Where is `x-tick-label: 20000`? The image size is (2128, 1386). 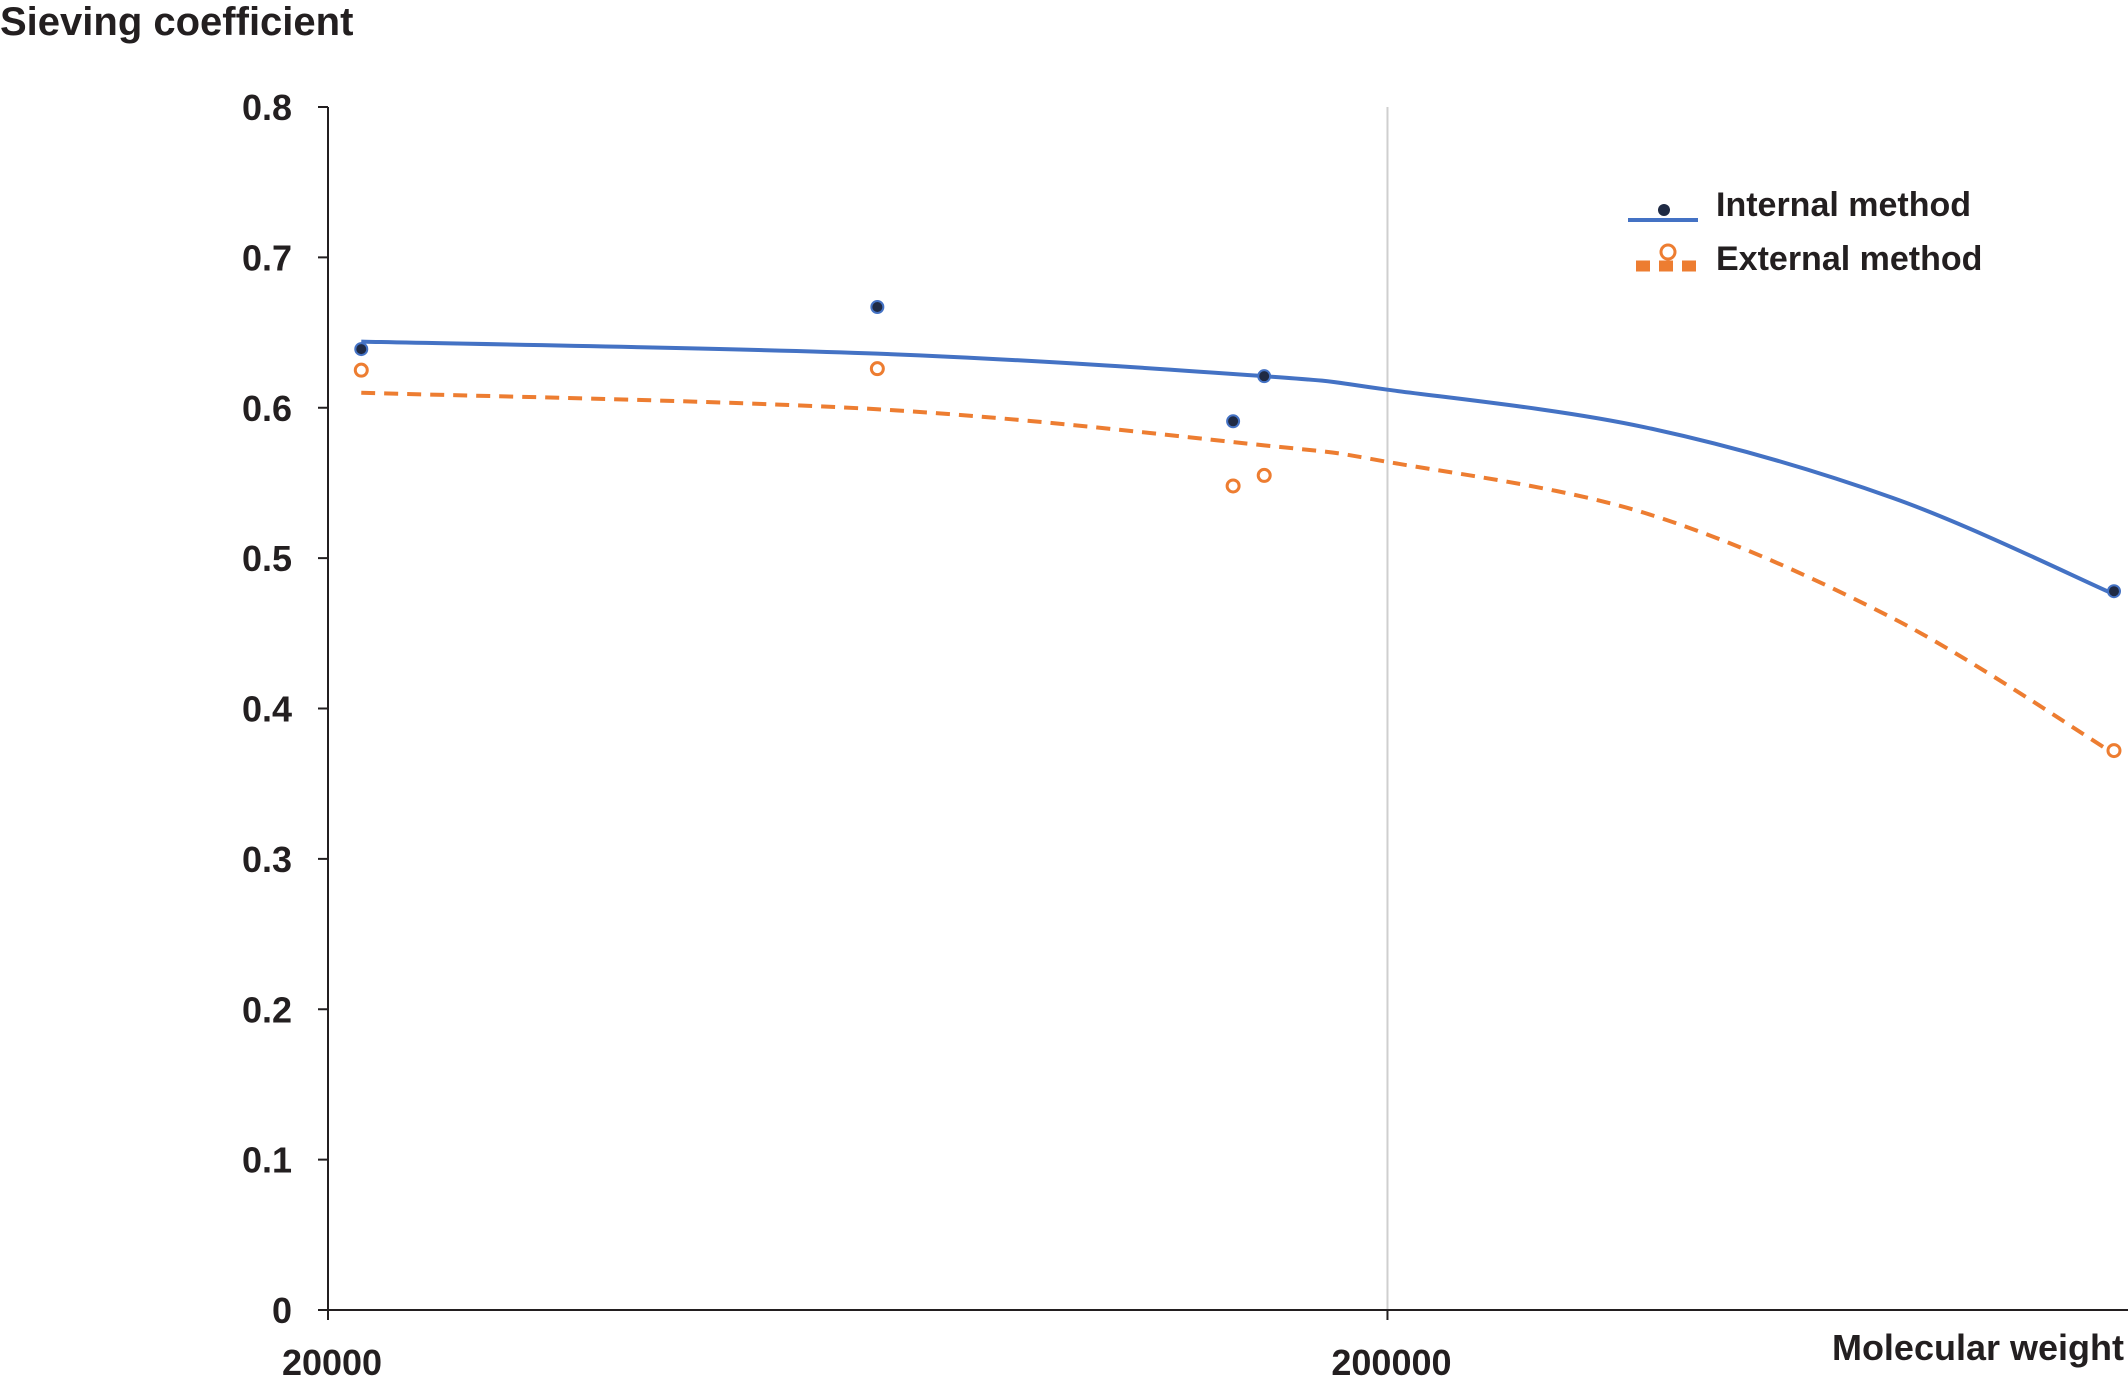
x-tick-label: 20000 is located at coordinates (332, 1362).